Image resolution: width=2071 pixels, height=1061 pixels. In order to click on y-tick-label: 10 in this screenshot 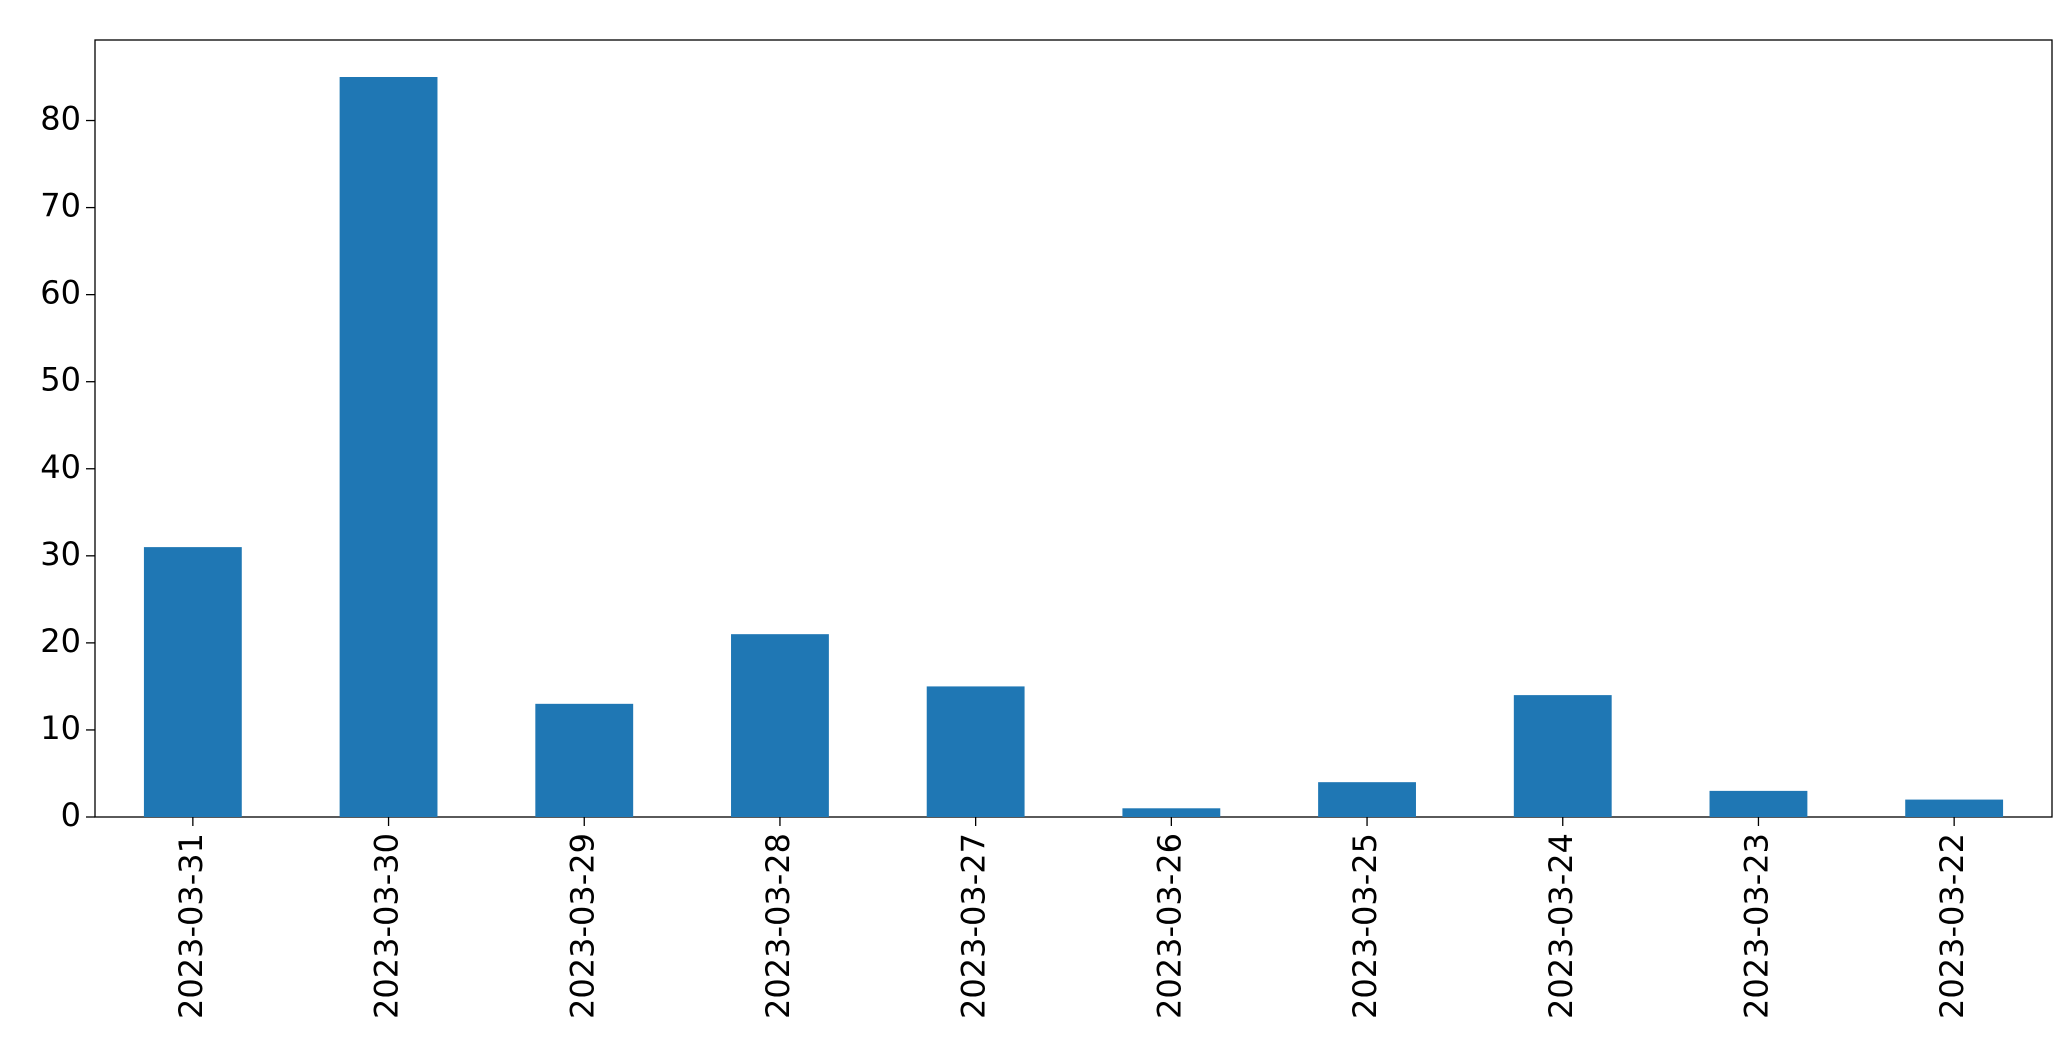, I will do `click(60, 728)`.